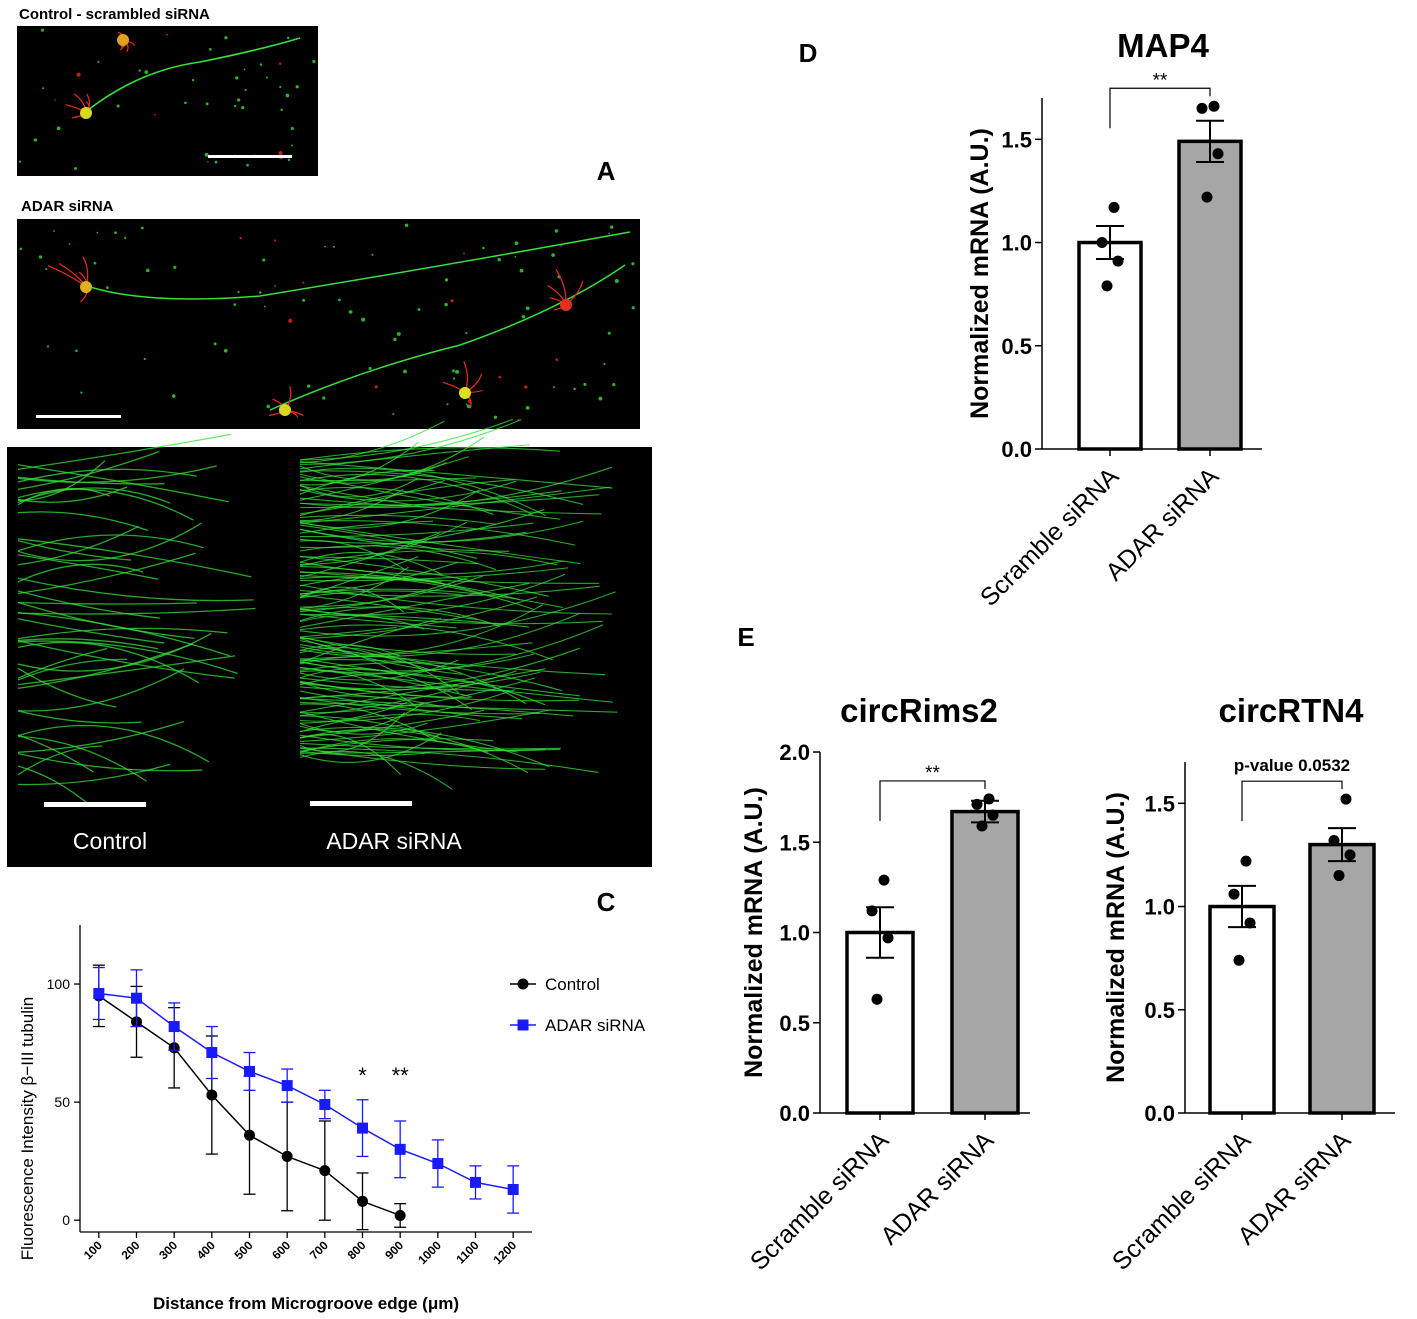 Image resolution: width=1417 pixels, height=1319 pixels. I want to click on panel-a-top-image, so click(167, 101).